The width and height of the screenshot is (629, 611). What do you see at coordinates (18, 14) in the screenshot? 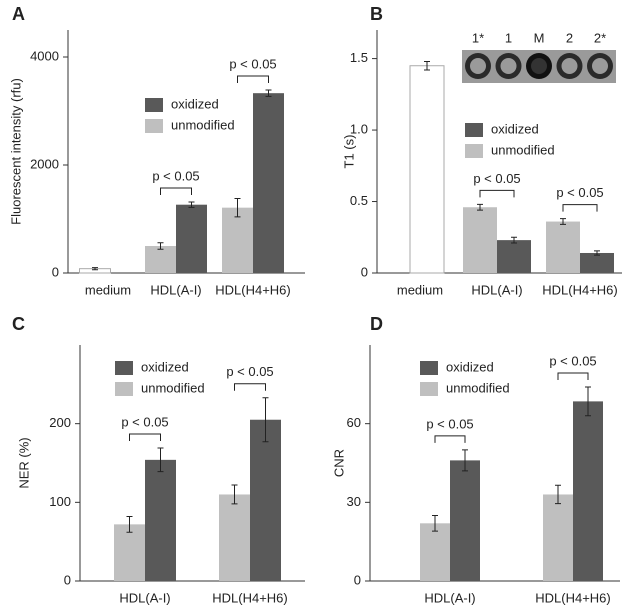
I see `panel-label: A` at bounding box center [18, 14].